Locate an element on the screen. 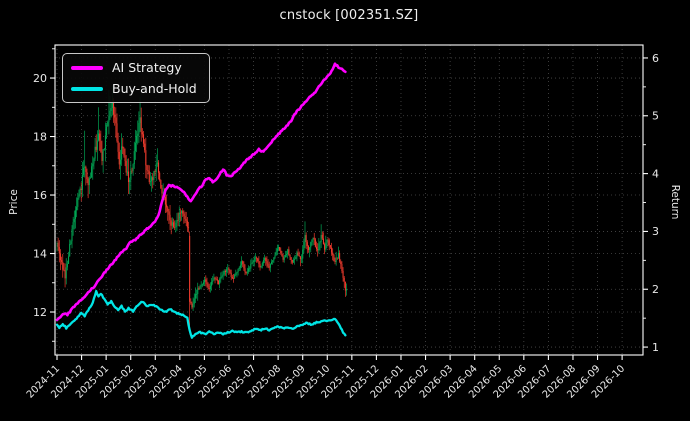 The width and height of the screenshot is (690, 421). legend-item: AI Strategy is located at coordinates (136, 67).